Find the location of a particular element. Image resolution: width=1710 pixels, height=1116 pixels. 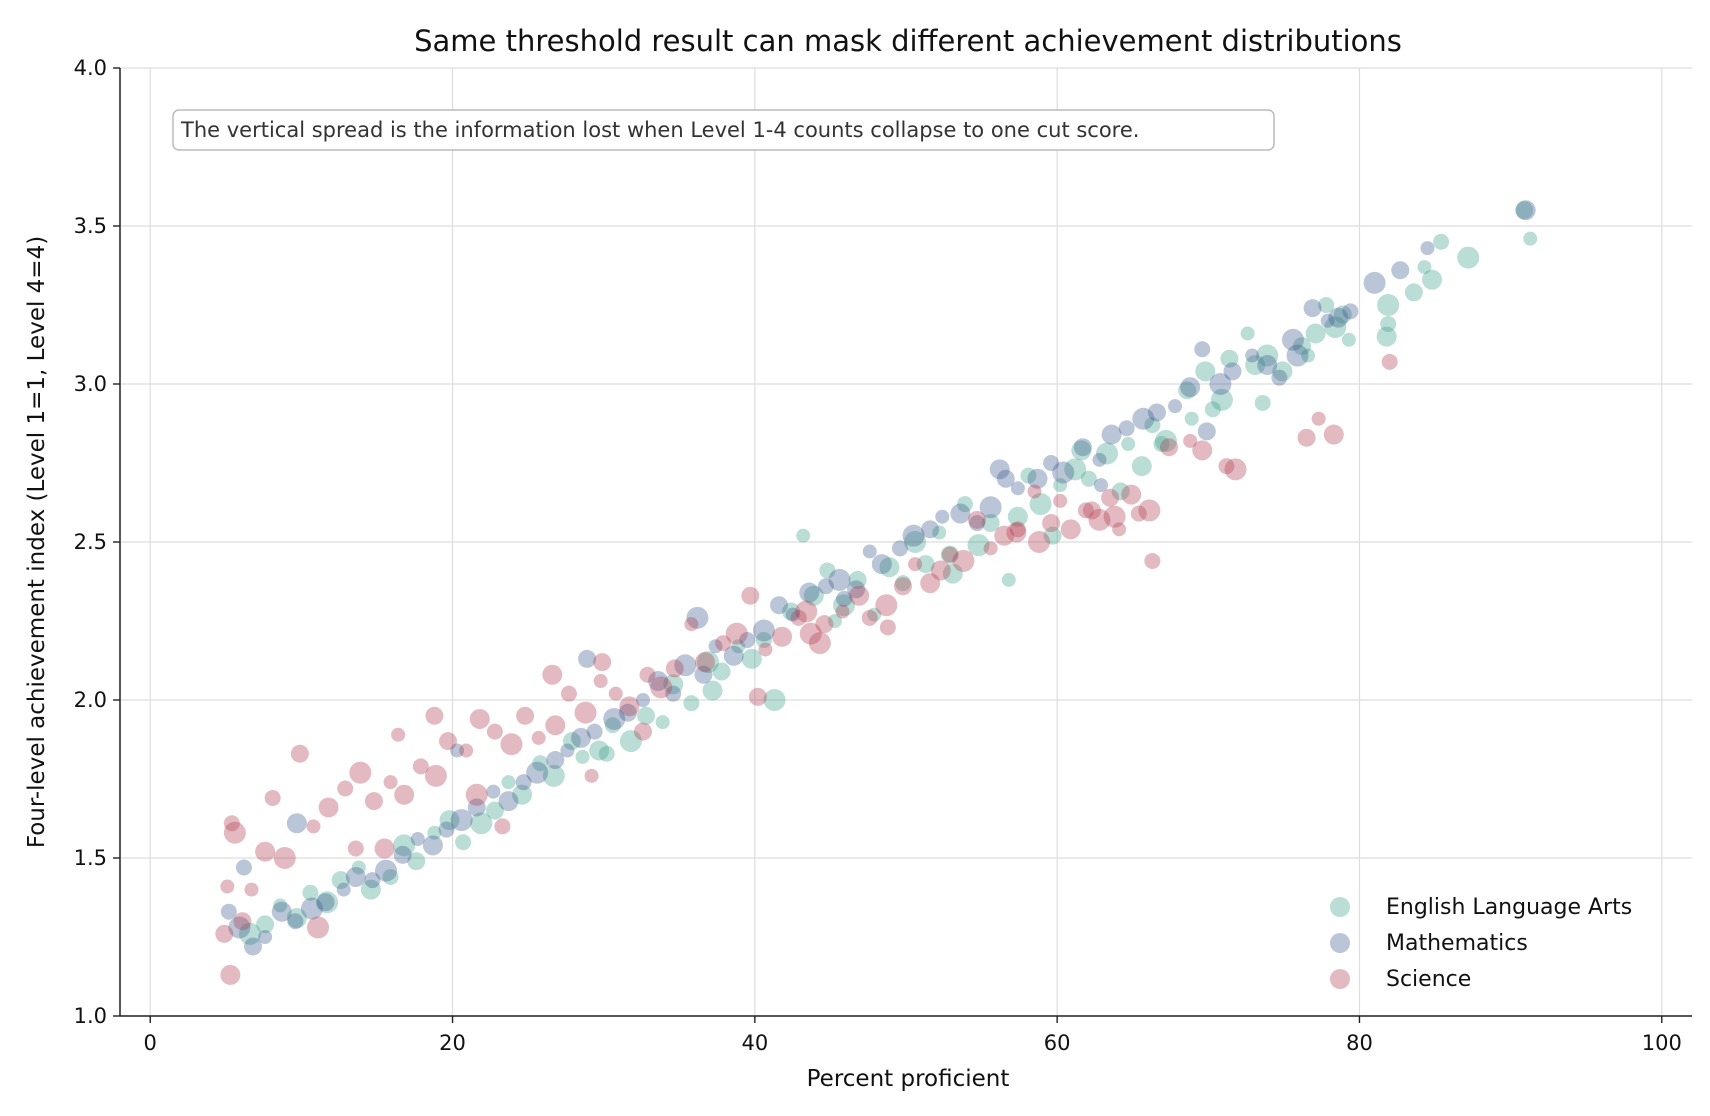

x-tick-label: 100 is located at coordinates (1662, 1043).